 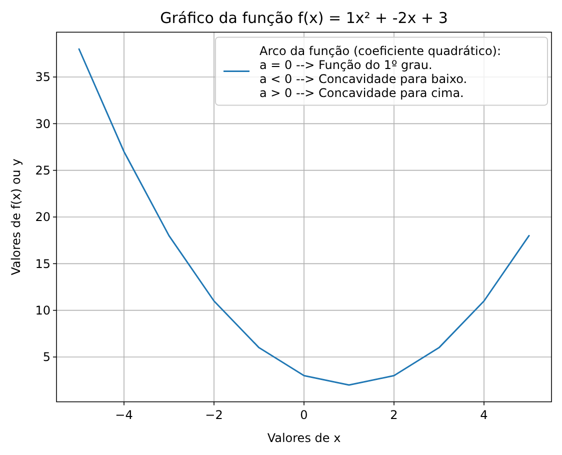 I want to click on y-tick-label: 20, so click(x=42, y=217).